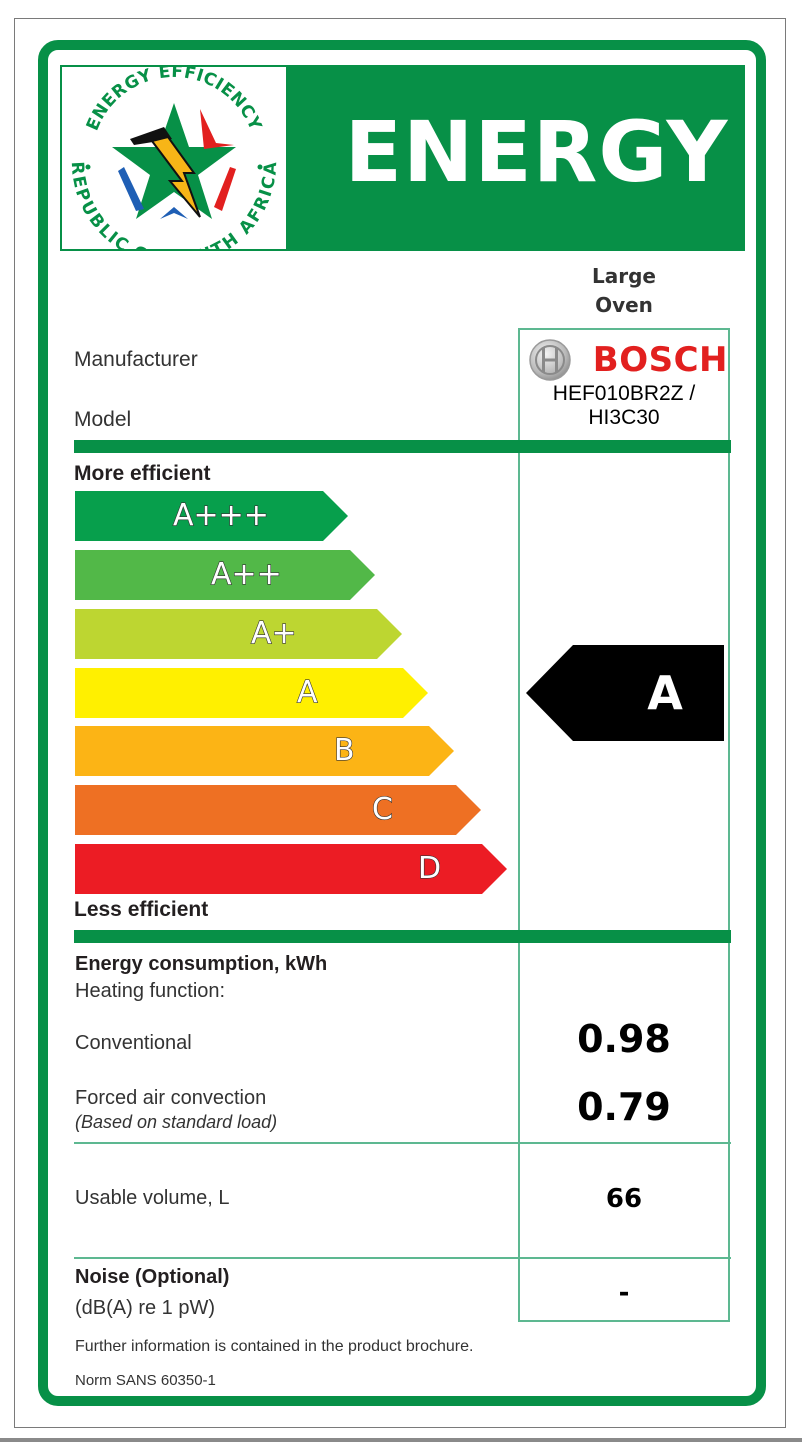 The image size is (802, 1442). Describe the element at coordinates (624, 1199) in the screenshot. I see `usable-volume-value: 66` at that location.